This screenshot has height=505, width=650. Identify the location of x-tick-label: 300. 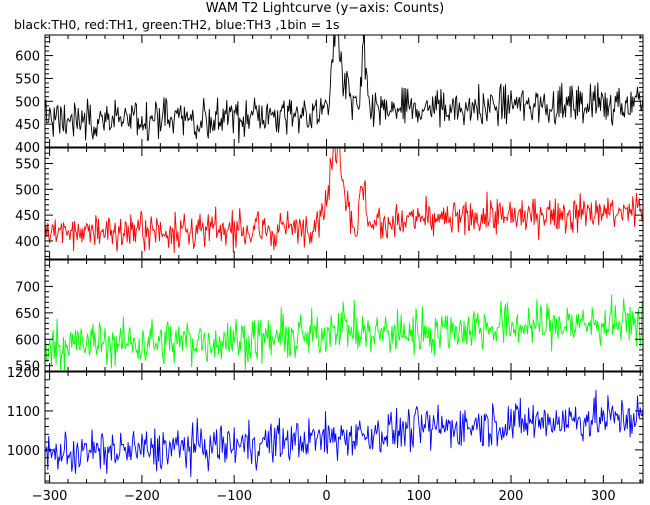
(603, 496).